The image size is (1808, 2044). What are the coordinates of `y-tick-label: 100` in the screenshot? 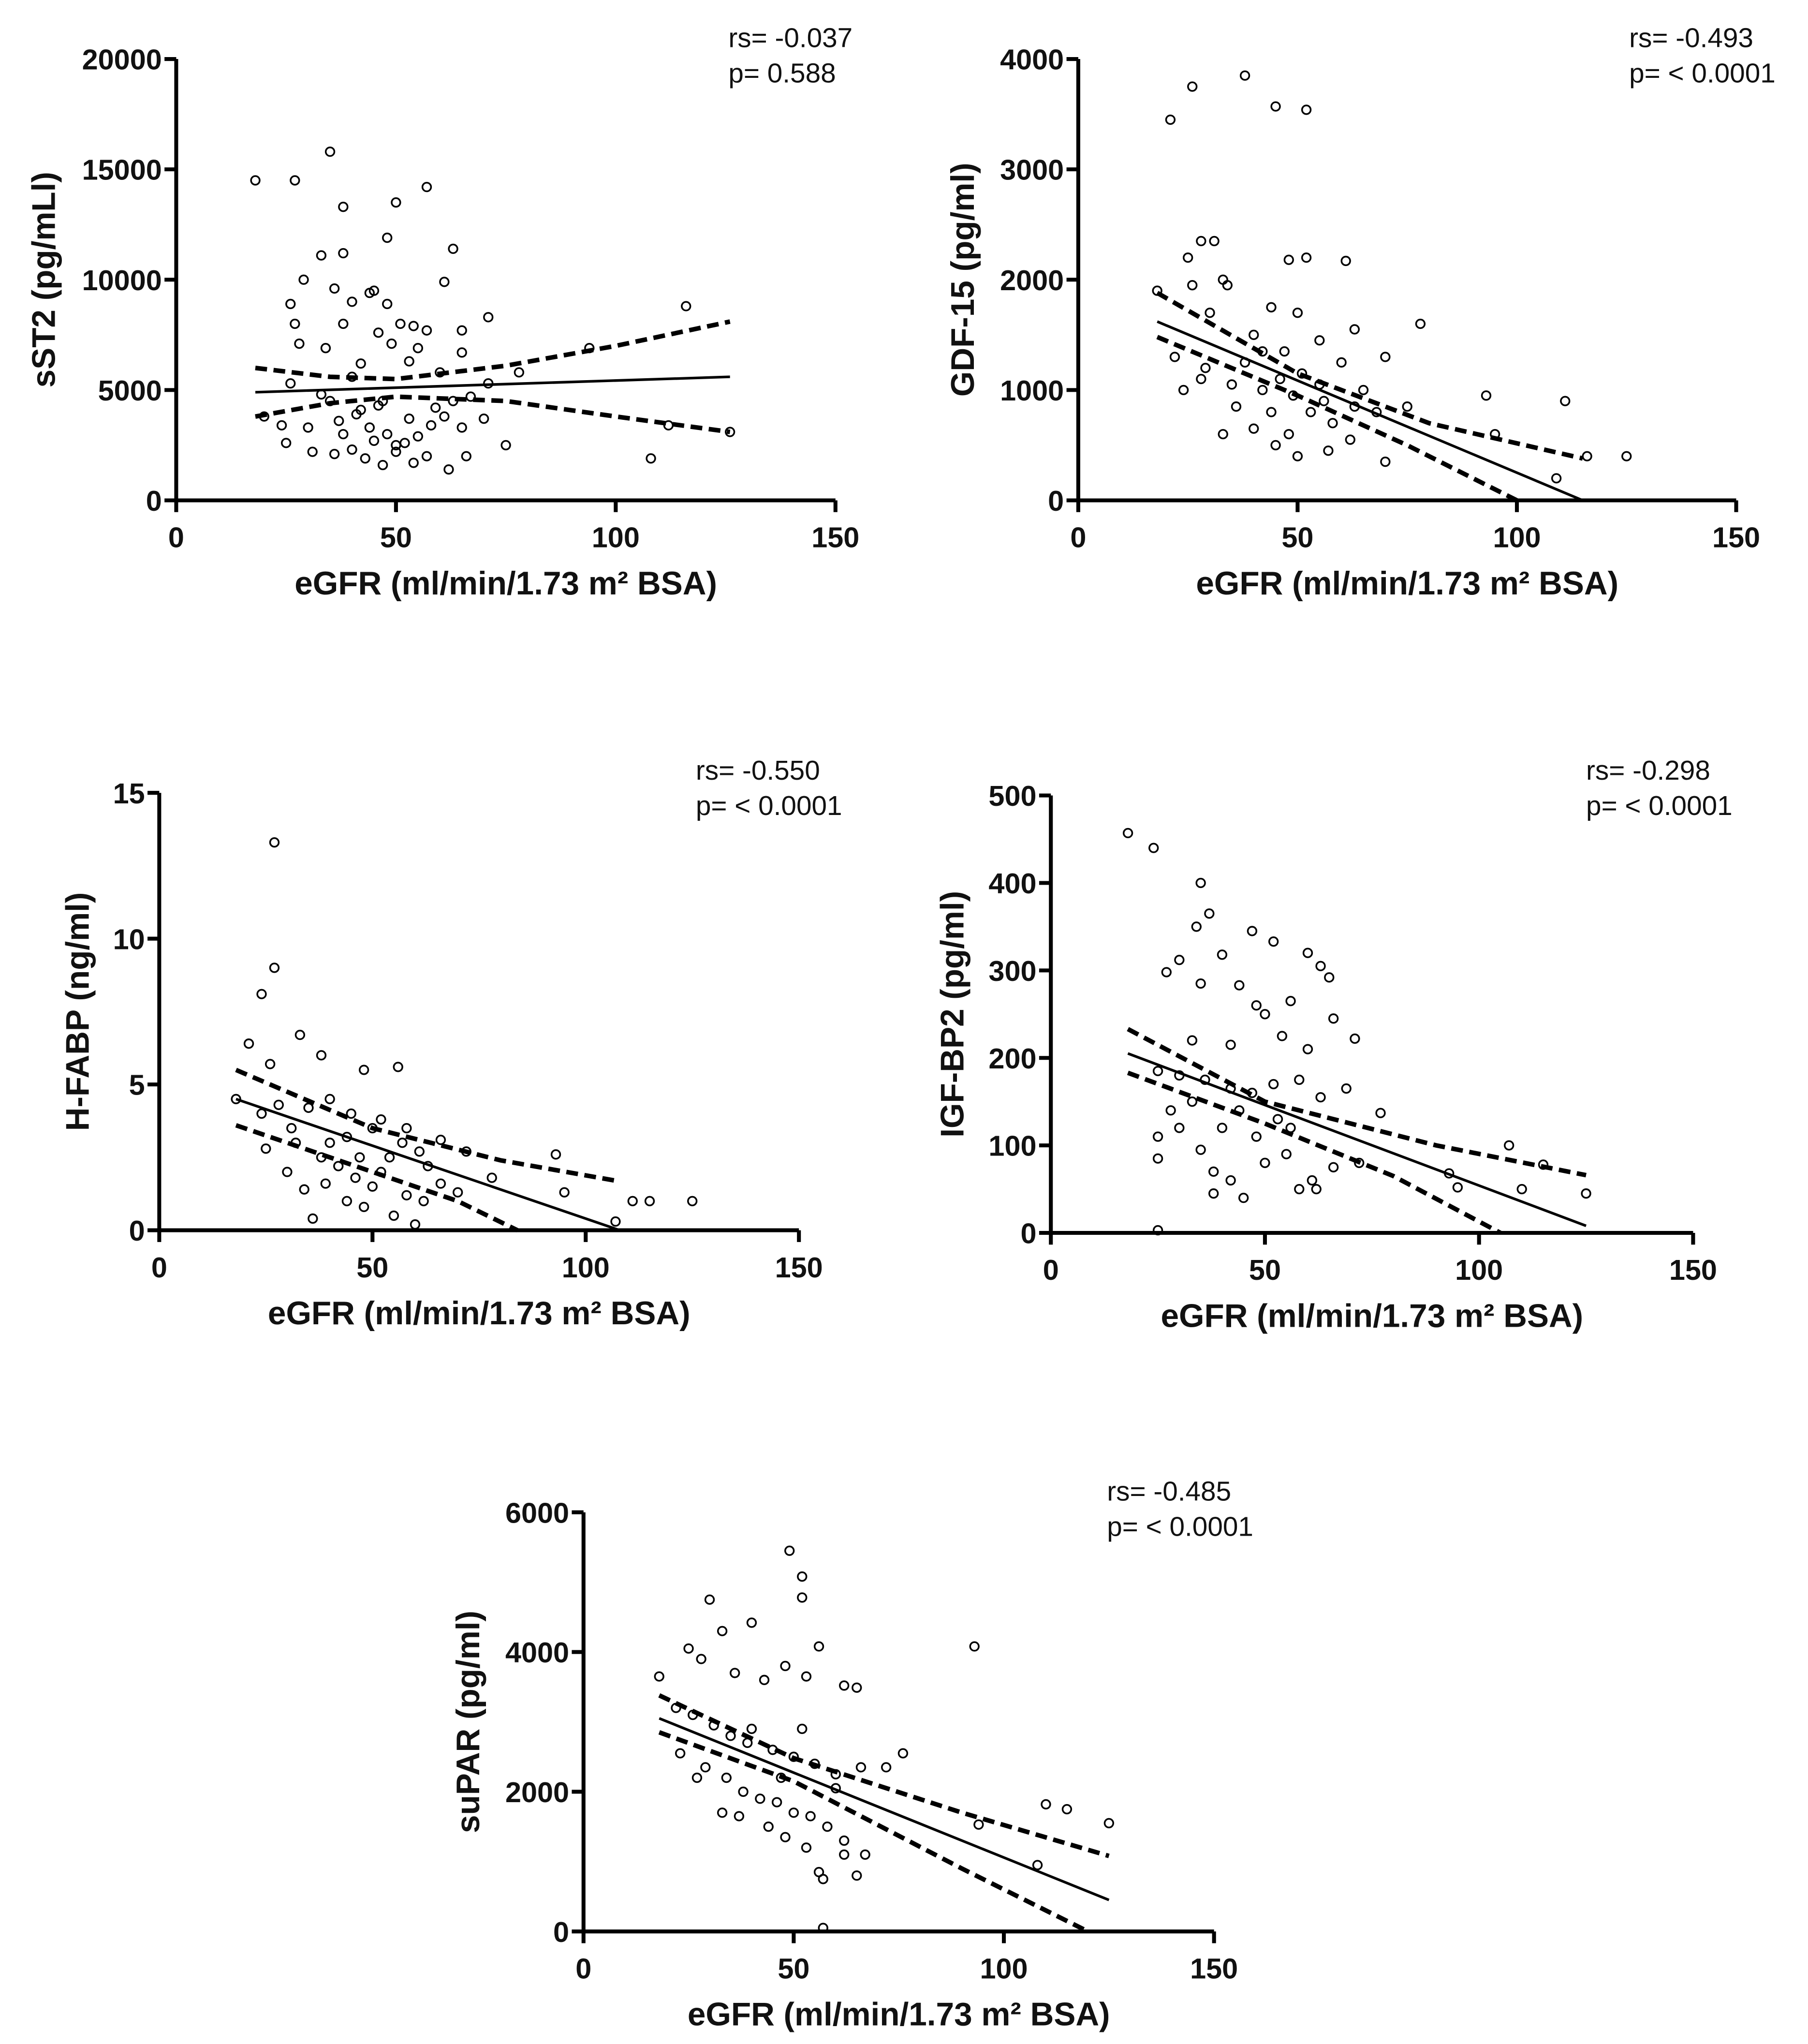 It's located at (1012, 1146).